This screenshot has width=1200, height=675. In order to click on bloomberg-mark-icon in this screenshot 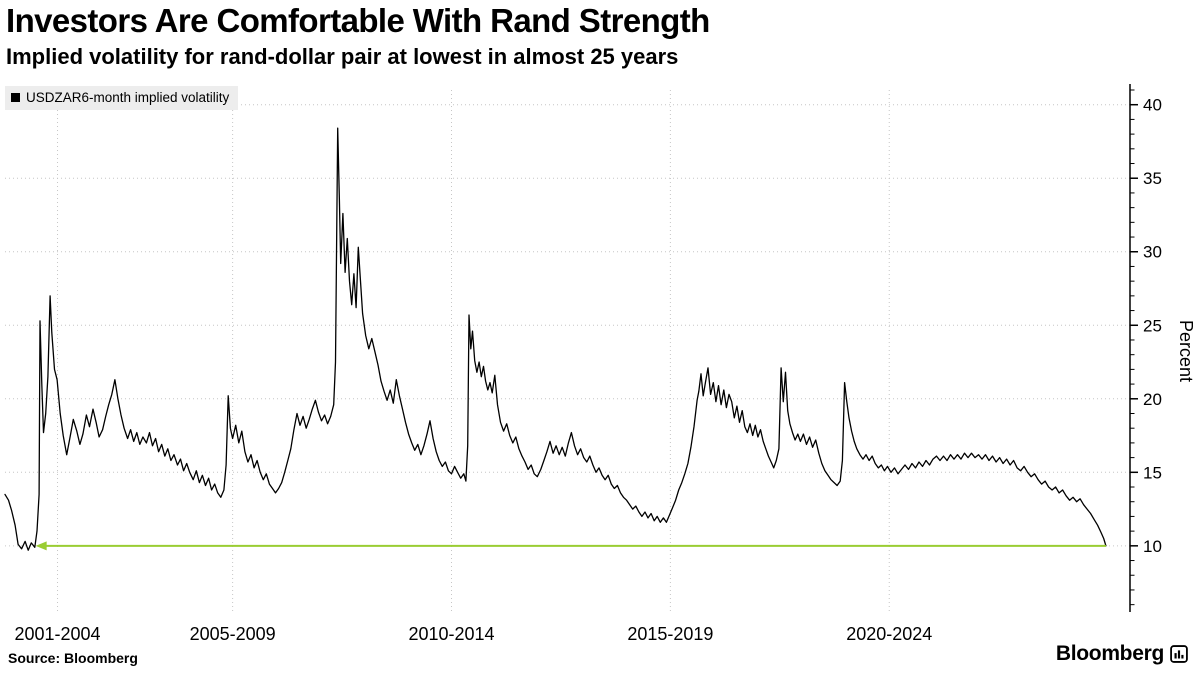, I will do `click(1179, 654)`.